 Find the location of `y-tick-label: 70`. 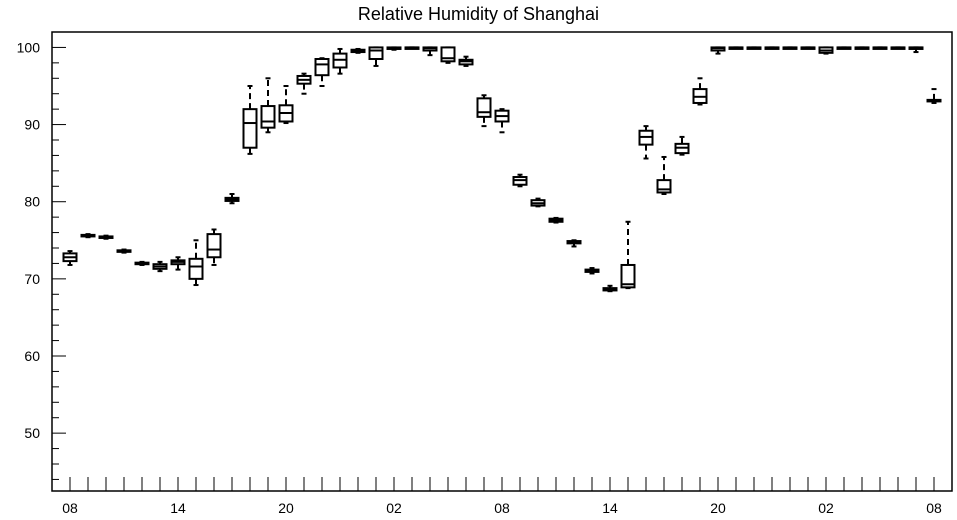

y-tick-label: 70 is located at coordinates (32, 279).